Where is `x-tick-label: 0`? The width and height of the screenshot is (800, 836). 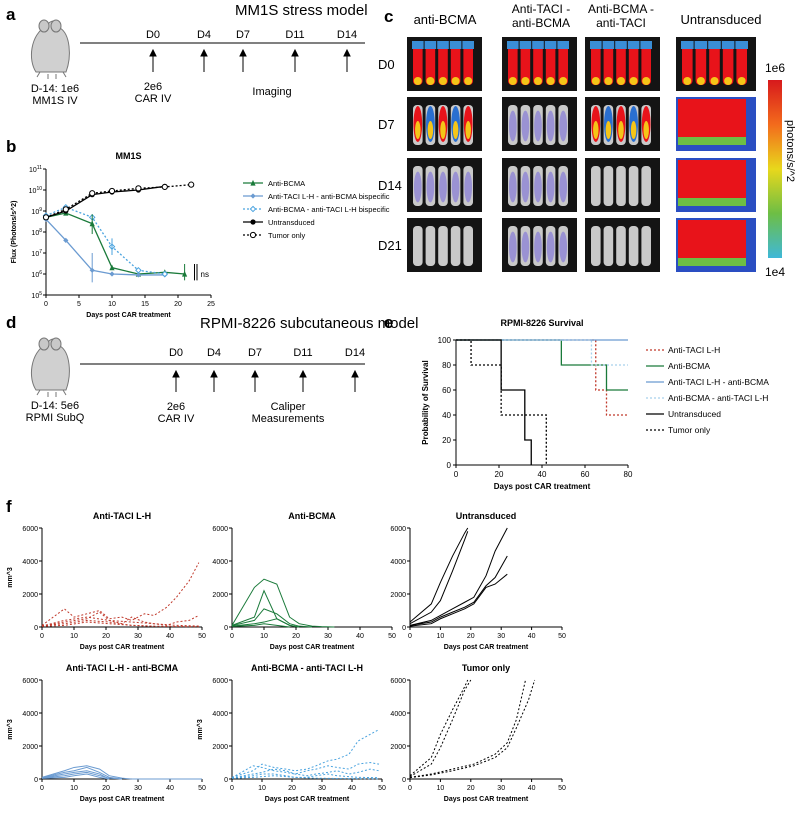
x-tick-label: 0 is located at coordinates (42, 636).